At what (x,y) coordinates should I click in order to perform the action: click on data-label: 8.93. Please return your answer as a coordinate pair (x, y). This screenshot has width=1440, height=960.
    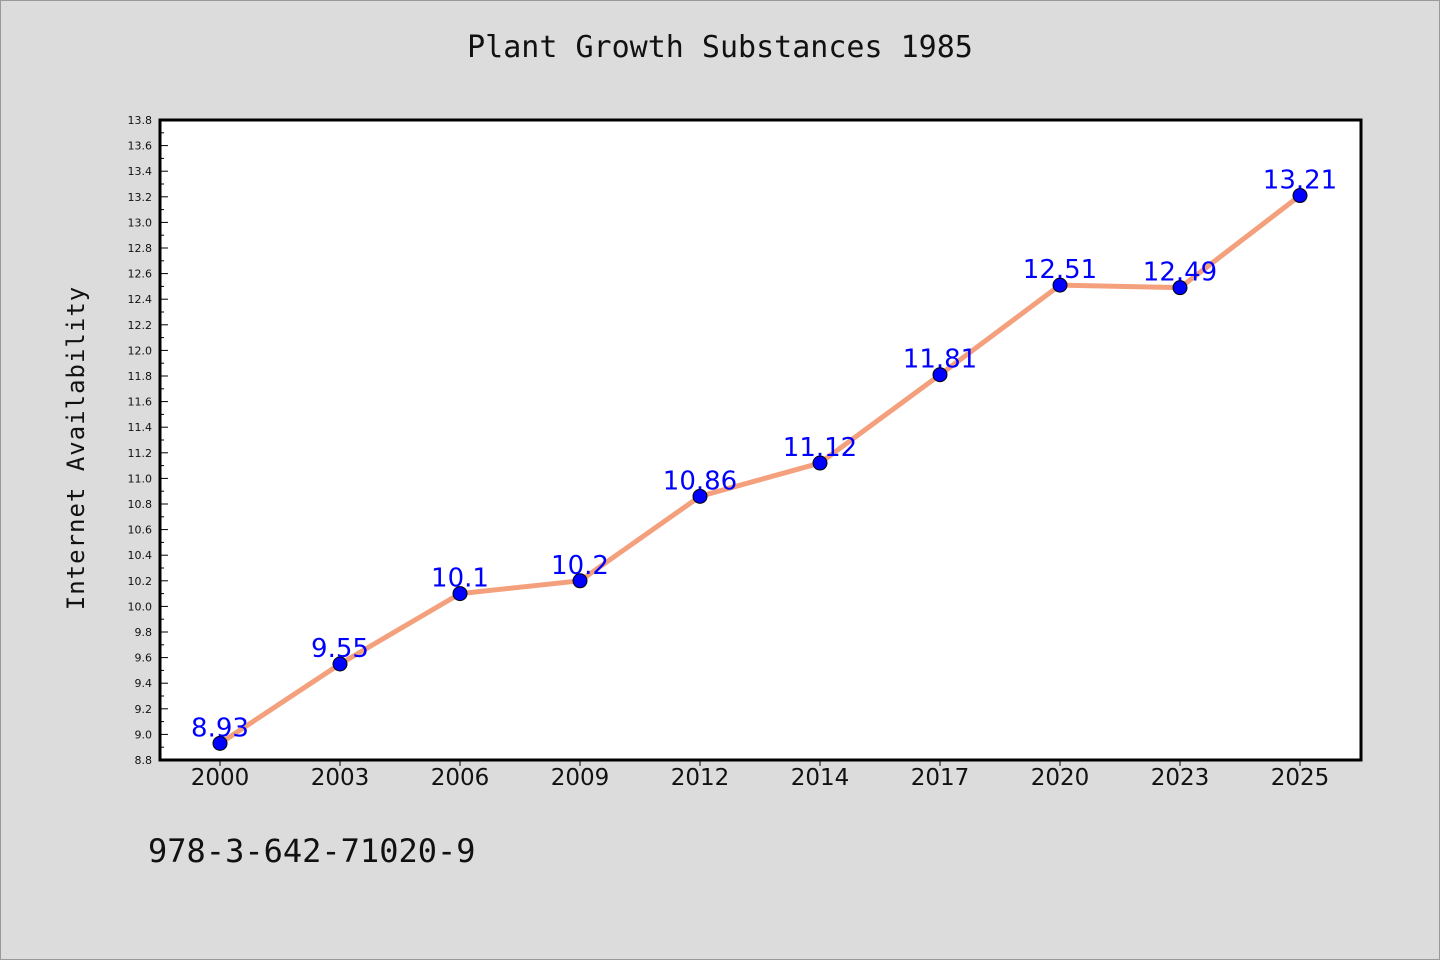
    Looking at the image, I should click on (220, 728).